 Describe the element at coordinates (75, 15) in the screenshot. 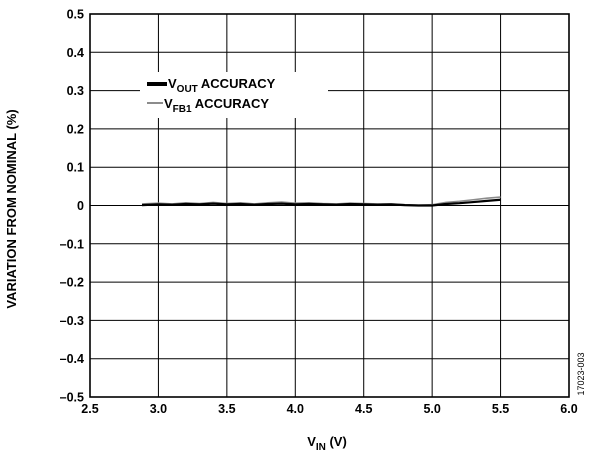

I see `y-tick-label: 0.5` at that location.